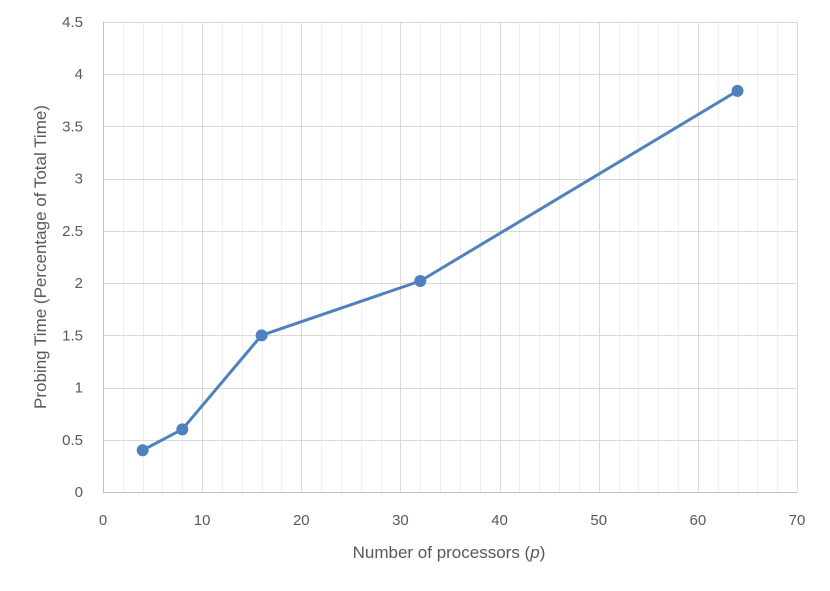  Describe the element at coordinates (543, 552) in the screenshot. I see `x-axis-title-suffix: )` at that location.